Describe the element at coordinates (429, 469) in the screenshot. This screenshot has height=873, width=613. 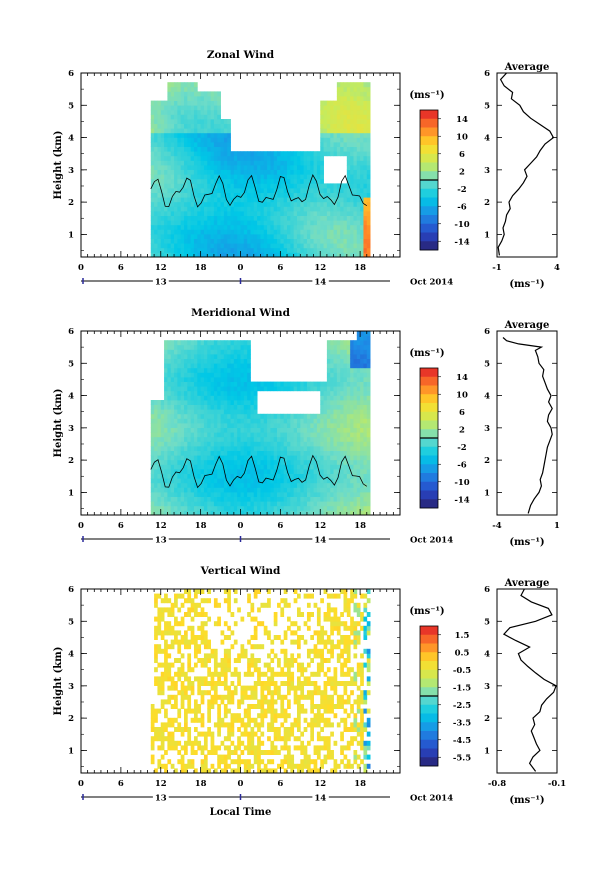
I see `colorbar-swatch` at that location.